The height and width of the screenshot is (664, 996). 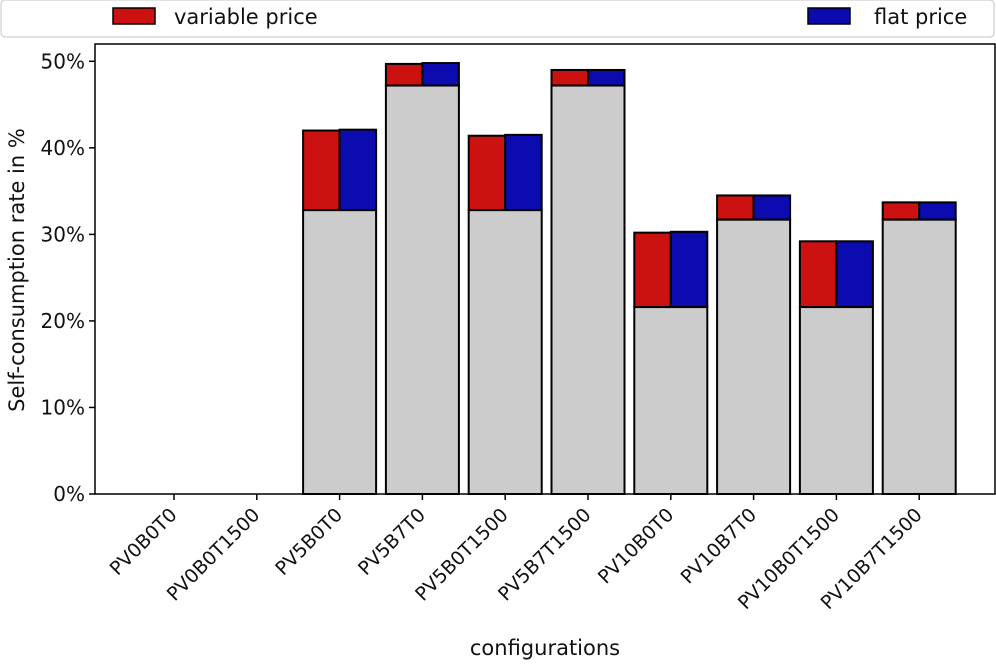 I want to click on x-tick-label: PV10B7T0, so click(x=719, y=546).